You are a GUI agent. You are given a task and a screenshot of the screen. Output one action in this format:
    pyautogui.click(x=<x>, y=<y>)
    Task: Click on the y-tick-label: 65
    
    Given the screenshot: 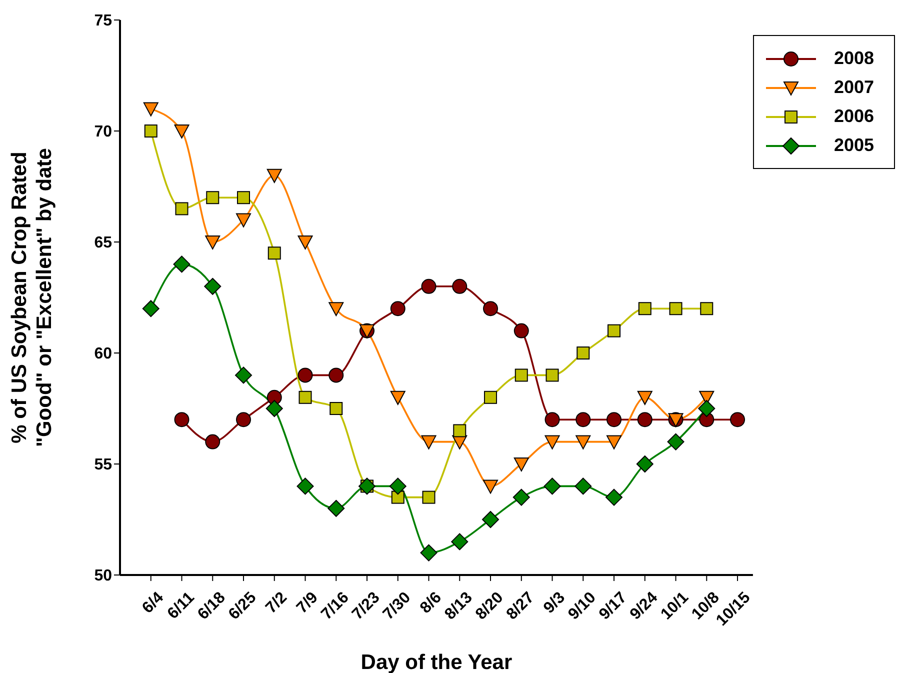 What is the action you would take?
    pyautogui.click(x=103, y=243)
    